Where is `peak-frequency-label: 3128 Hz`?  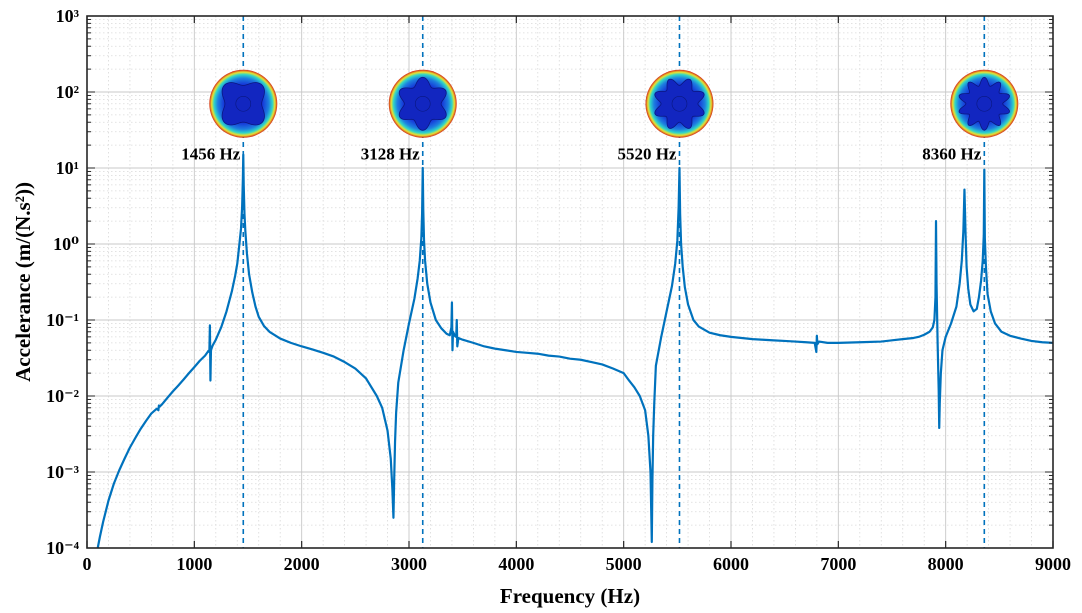
peak-frequency-label: 3128 Hz is located at coordinates (390, 153).